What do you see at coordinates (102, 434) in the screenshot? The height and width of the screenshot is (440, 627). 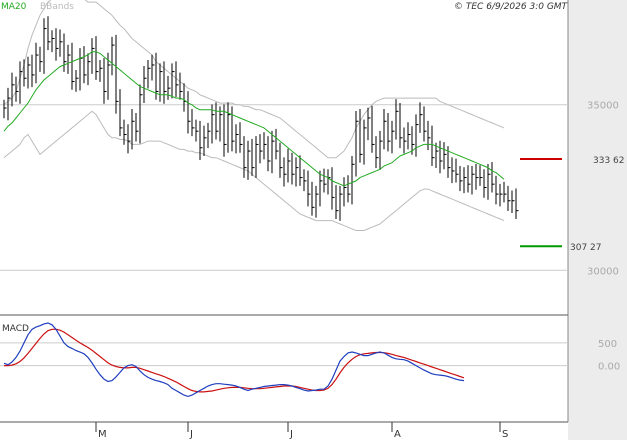 I see `x-tick-label-0: M` at bounding box center [102, 434].